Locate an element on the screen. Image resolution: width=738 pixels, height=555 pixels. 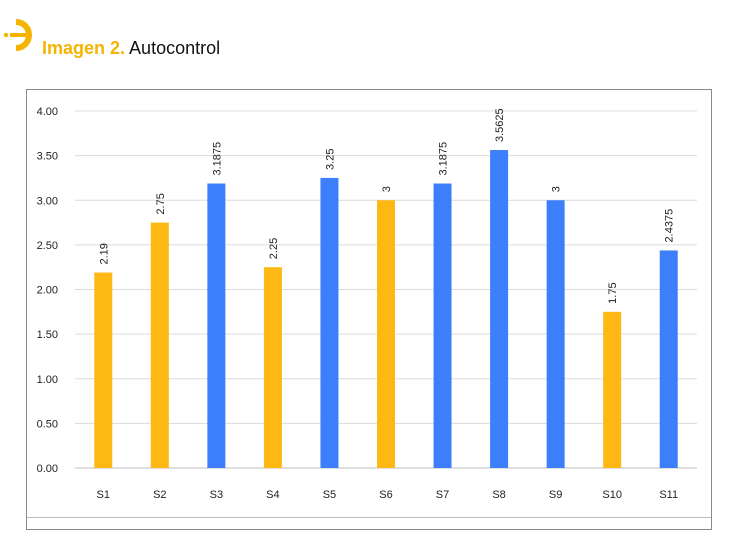
data-label: 2.4375 is located at coordinates (670, 226).